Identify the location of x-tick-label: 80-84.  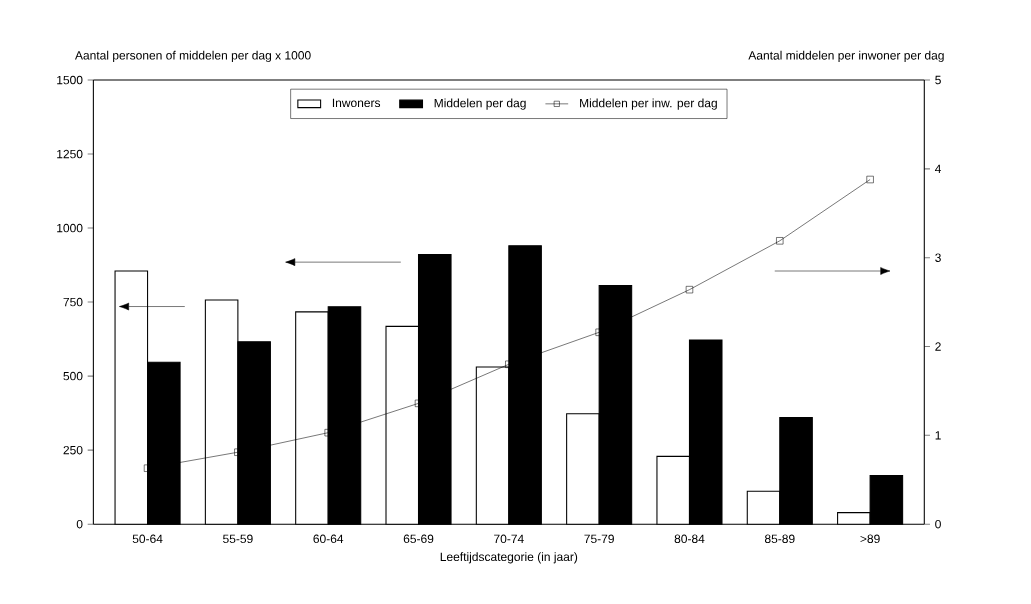
(689, 538).